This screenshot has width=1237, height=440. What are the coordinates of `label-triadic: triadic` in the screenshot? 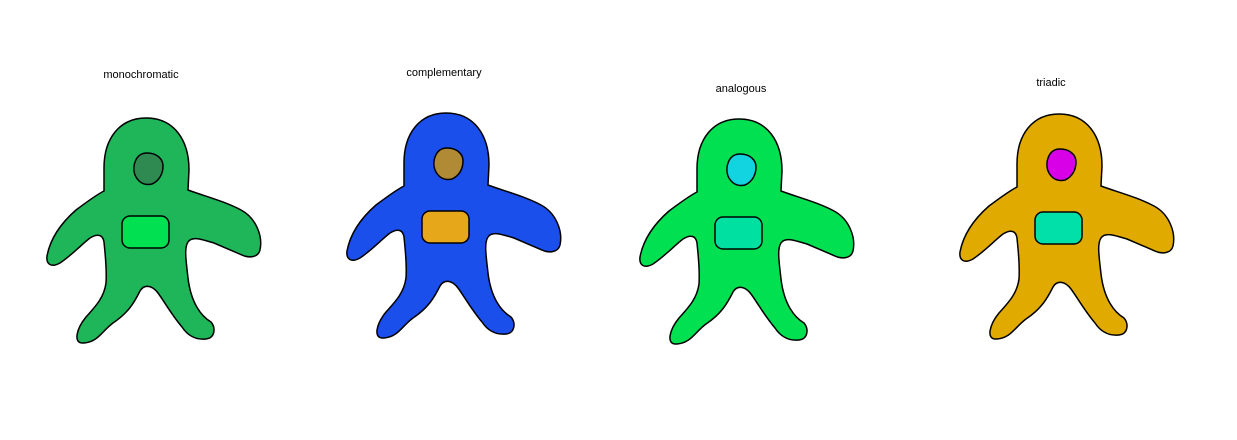 It's located at (1051, 83).